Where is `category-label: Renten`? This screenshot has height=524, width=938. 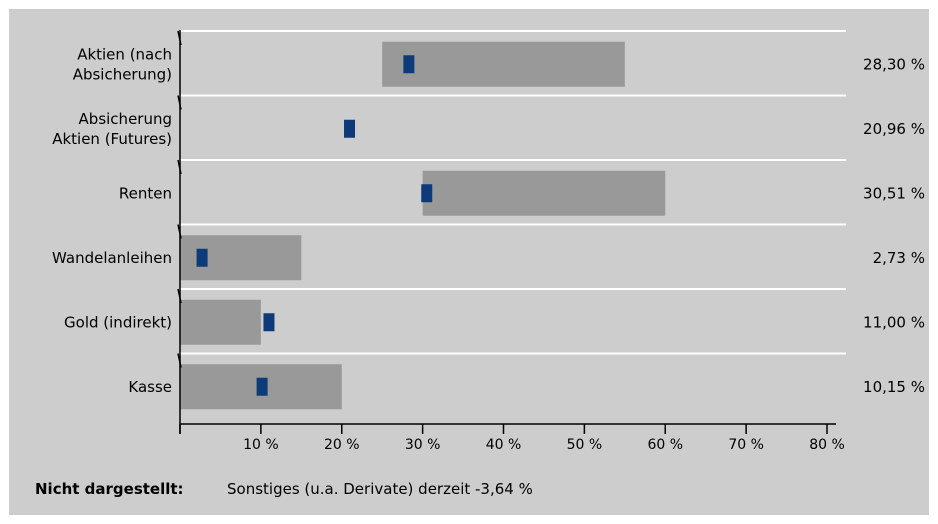
category-label: Renten is located at coordinates (145, 193).